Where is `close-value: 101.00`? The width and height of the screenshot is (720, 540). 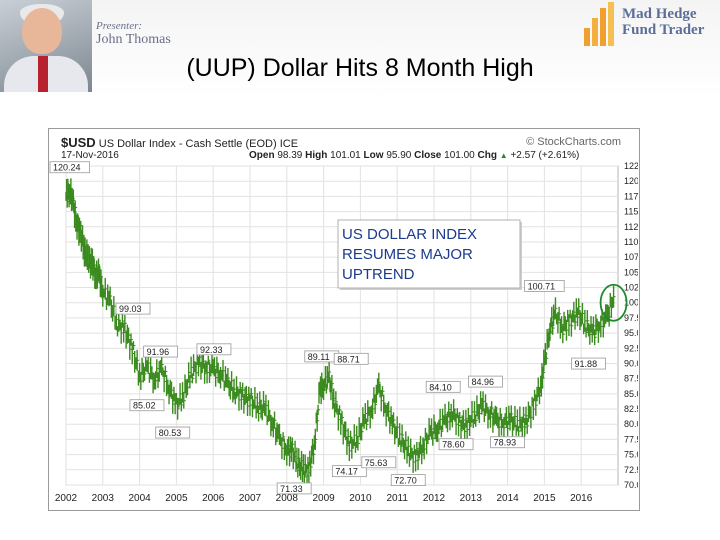
close-value: 101.00 is located at coordinates (459, 155).